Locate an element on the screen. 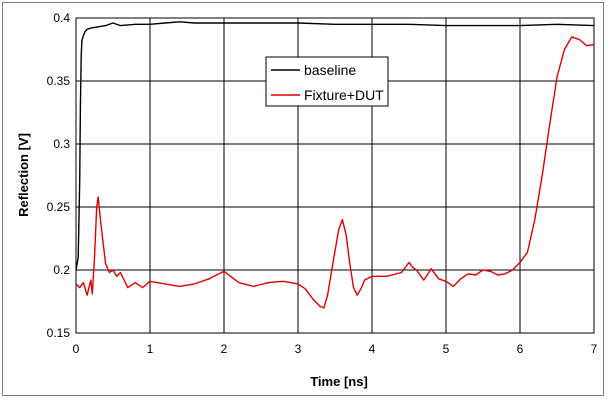 This screenshot has height=401, width=609. y-tick-labels: 0.15 0.2 0.25 0.3 0.35 0.4 is located at coordinates (59, 175).